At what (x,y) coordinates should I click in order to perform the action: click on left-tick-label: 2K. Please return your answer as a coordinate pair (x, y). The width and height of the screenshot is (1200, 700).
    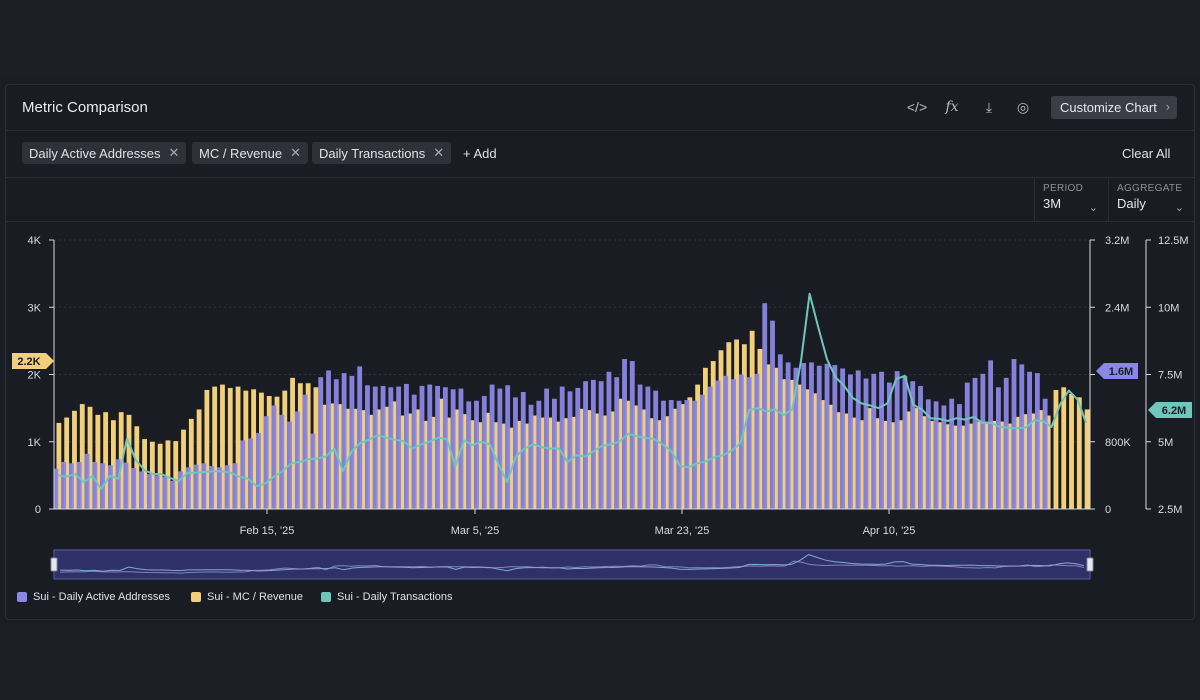
    Looking at the image, I should click on (35, 376).